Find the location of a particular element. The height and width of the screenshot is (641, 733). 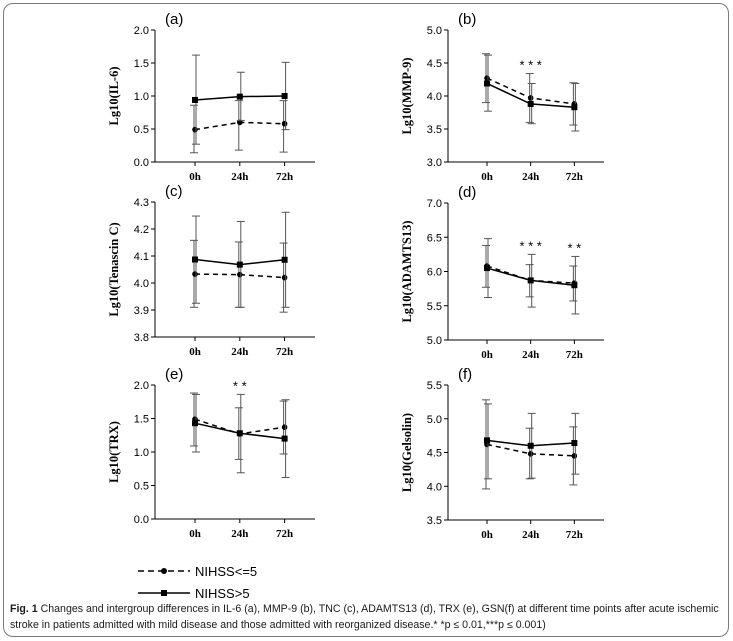

panel-title: (e) is located at coordinates (174, 374).